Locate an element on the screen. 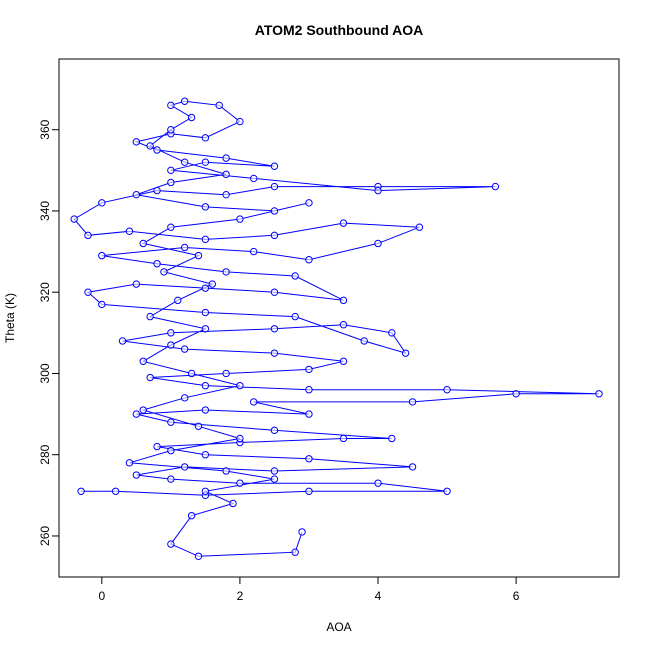 The height and width of the screenshot is (650, 650). y-tick-label: 300 is located at coordinates (45, 373).